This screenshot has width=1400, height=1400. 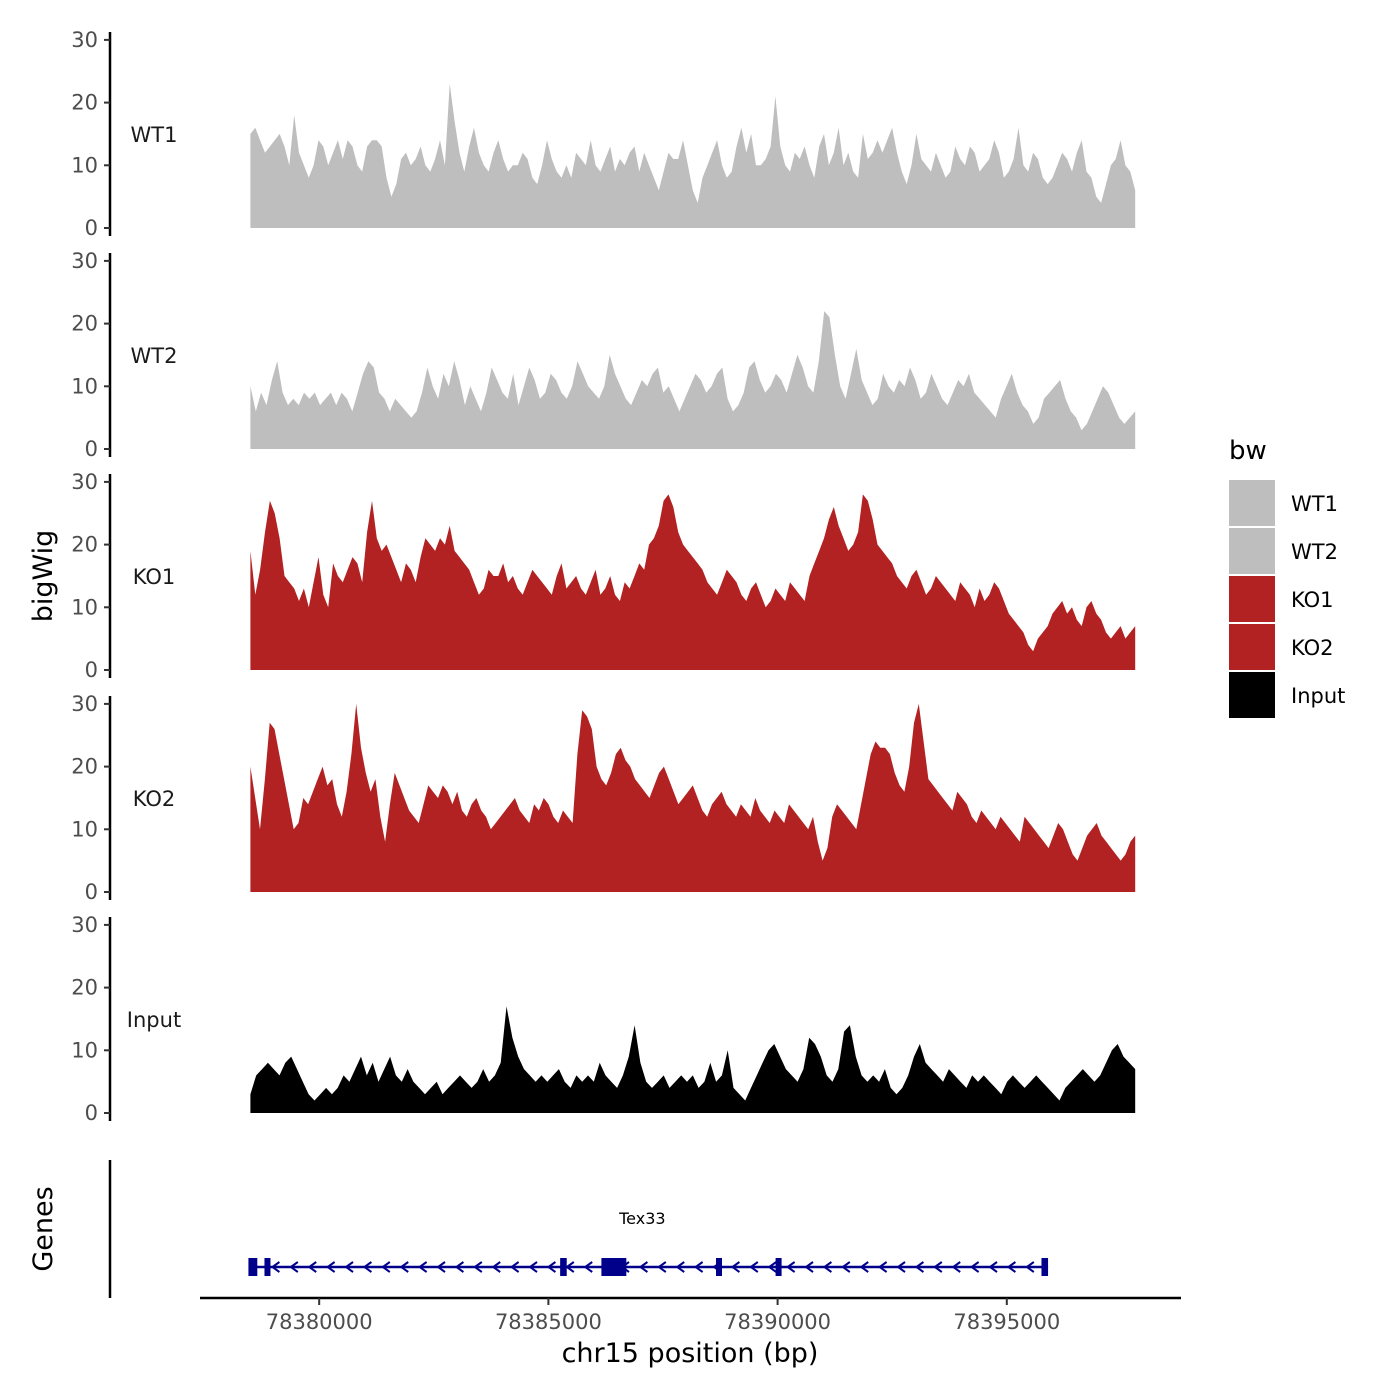 What do you see at coordinates (1252, 647) in the screenshot?
I see `legend-key-ko2` at bounding box center [1252, 647].